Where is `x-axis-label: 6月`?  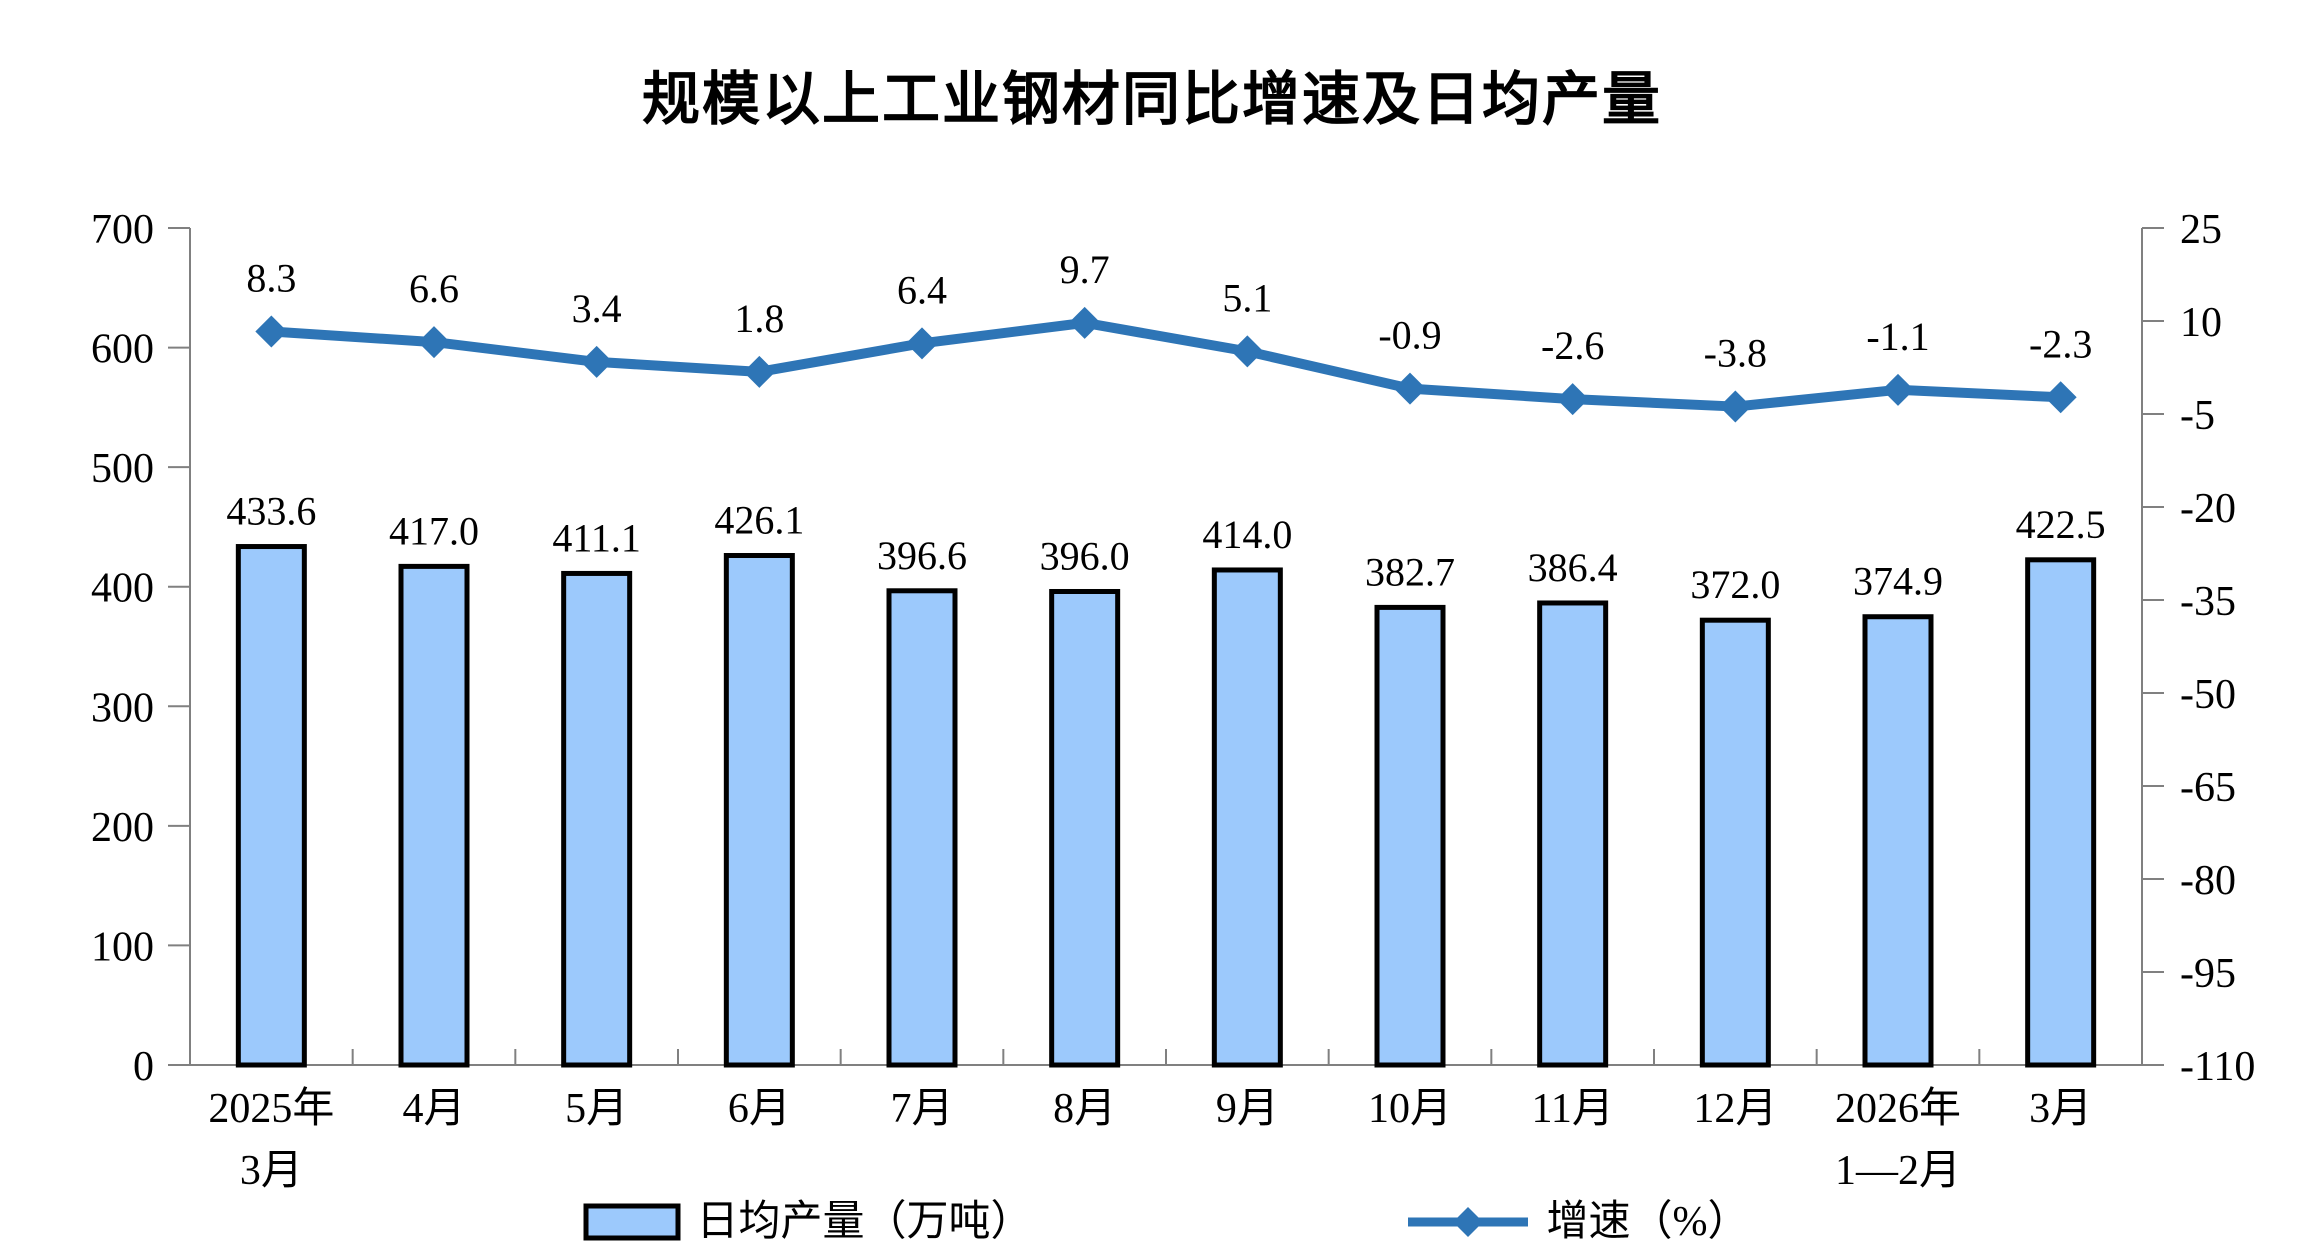
x-axis-label: 6月 is located at coordinates (759, 1109).